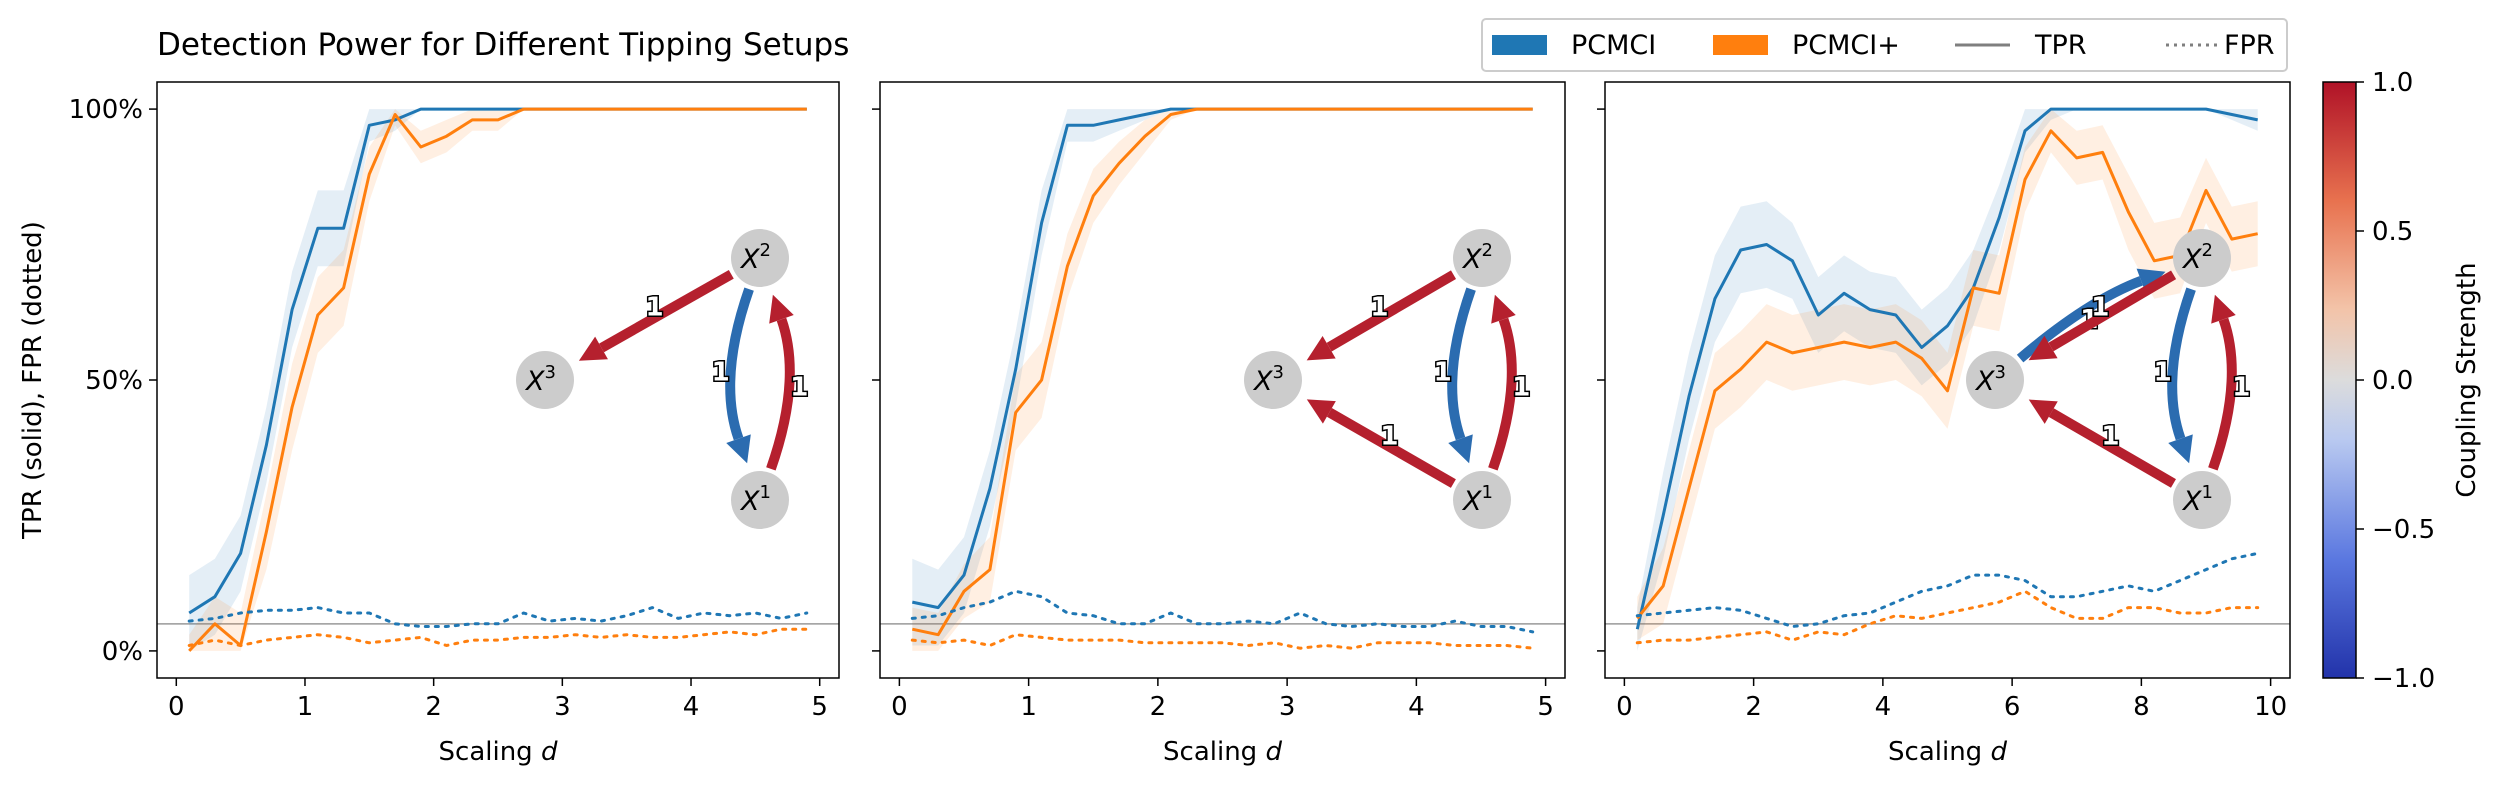 The image size is (2498, 788). I want to click on colorbar-tick-label: 0.5, so click(2392, 232).